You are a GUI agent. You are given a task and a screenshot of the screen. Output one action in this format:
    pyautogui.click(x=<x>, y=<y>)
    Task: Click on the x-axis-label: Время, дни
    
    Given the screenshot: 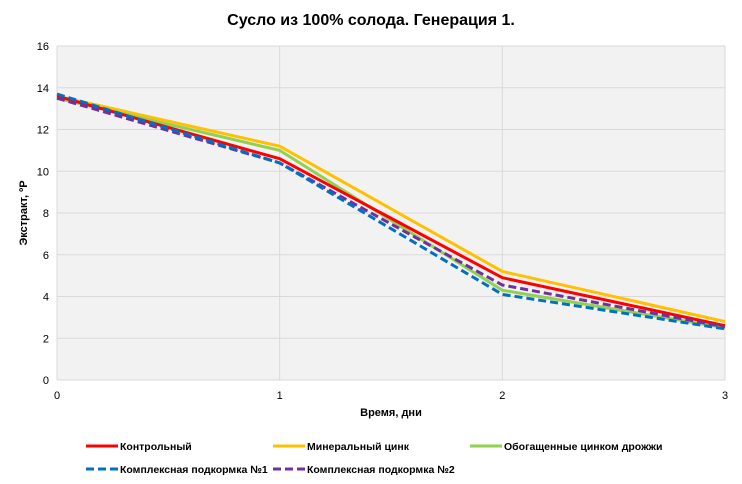 What is the action you would take?
    pyautogui.click(x=391, y=413)
    